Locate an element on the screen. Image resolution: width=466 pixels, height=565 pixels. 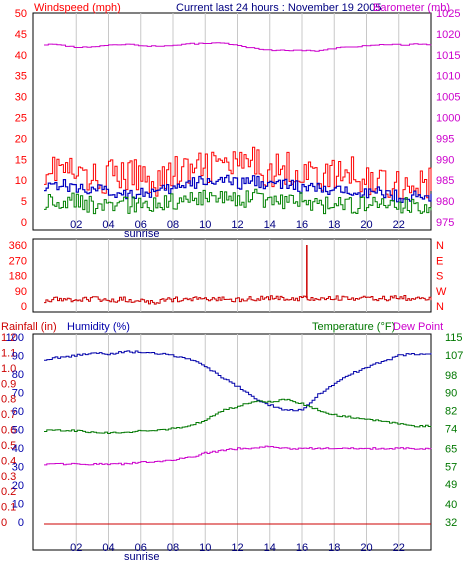
windspeed-tick-label: 15 is located at coordinates (21, 160).